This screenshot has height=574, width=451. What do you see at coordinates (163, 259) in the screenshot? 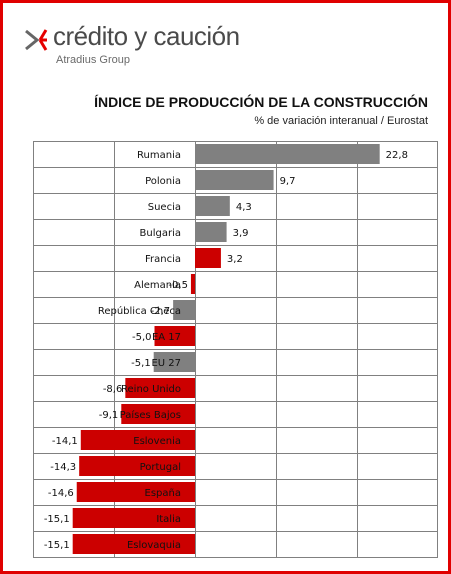
I see `category-label: Francia` at bounding box center [163, 259].